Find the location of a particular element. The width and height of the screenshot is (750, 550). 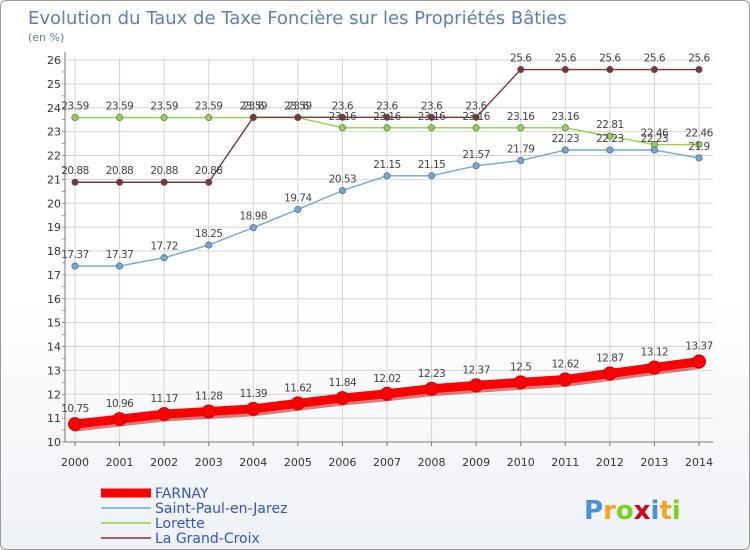

x-tick-label: 2011 is located at coordinates (565, 462).